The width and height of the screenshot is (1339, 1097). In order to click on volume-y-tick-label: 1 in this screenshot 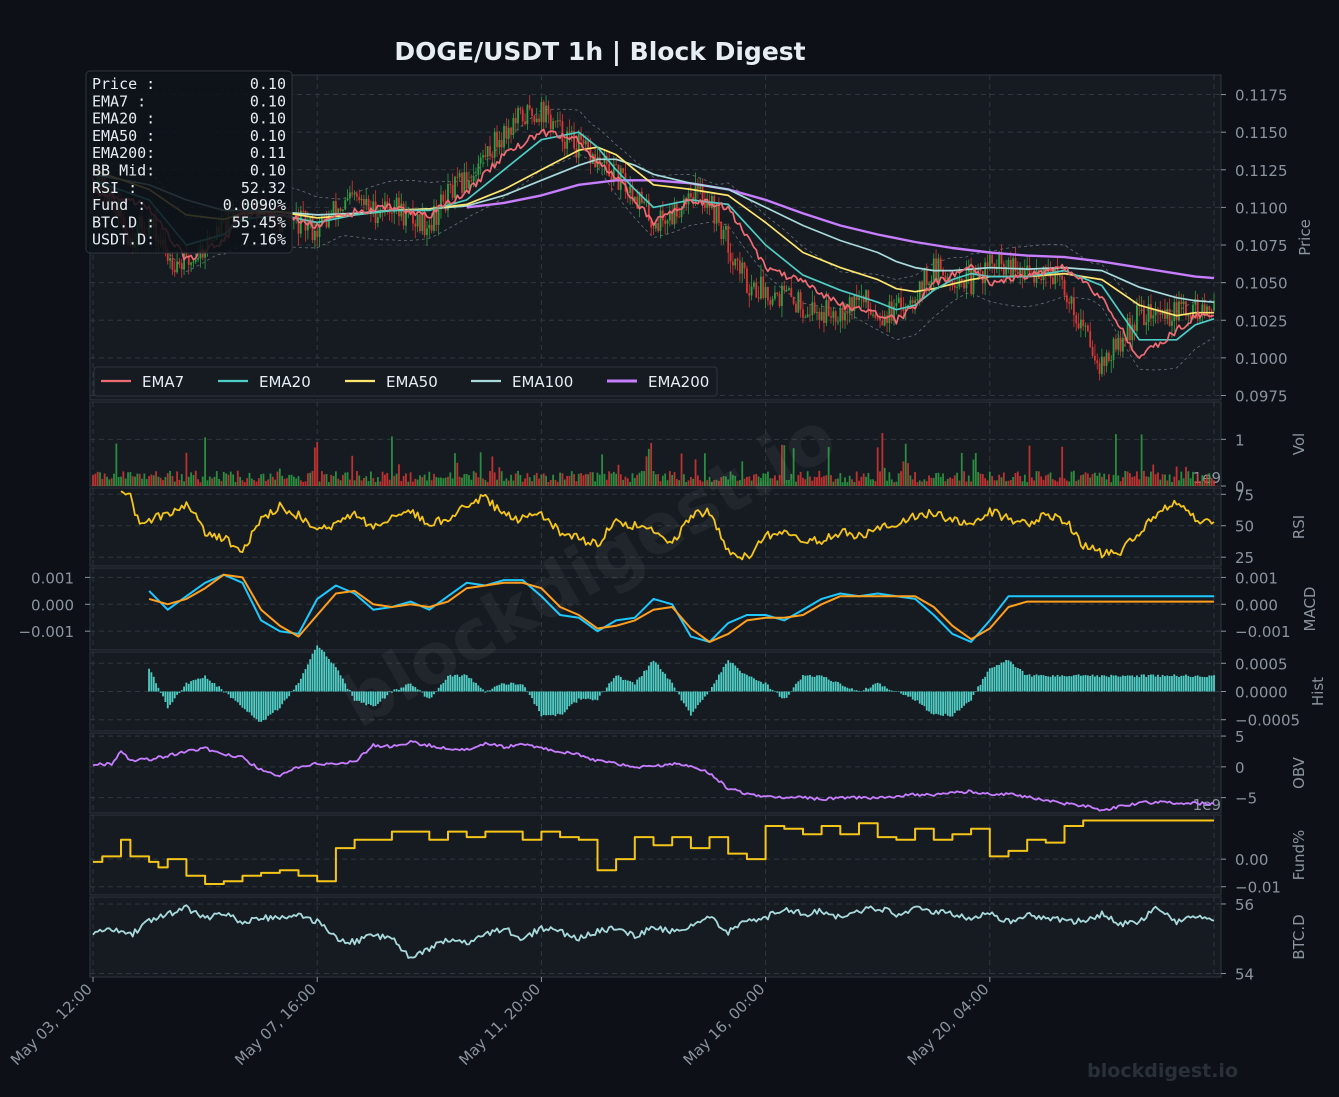, I will do `click(1240, 440)`.